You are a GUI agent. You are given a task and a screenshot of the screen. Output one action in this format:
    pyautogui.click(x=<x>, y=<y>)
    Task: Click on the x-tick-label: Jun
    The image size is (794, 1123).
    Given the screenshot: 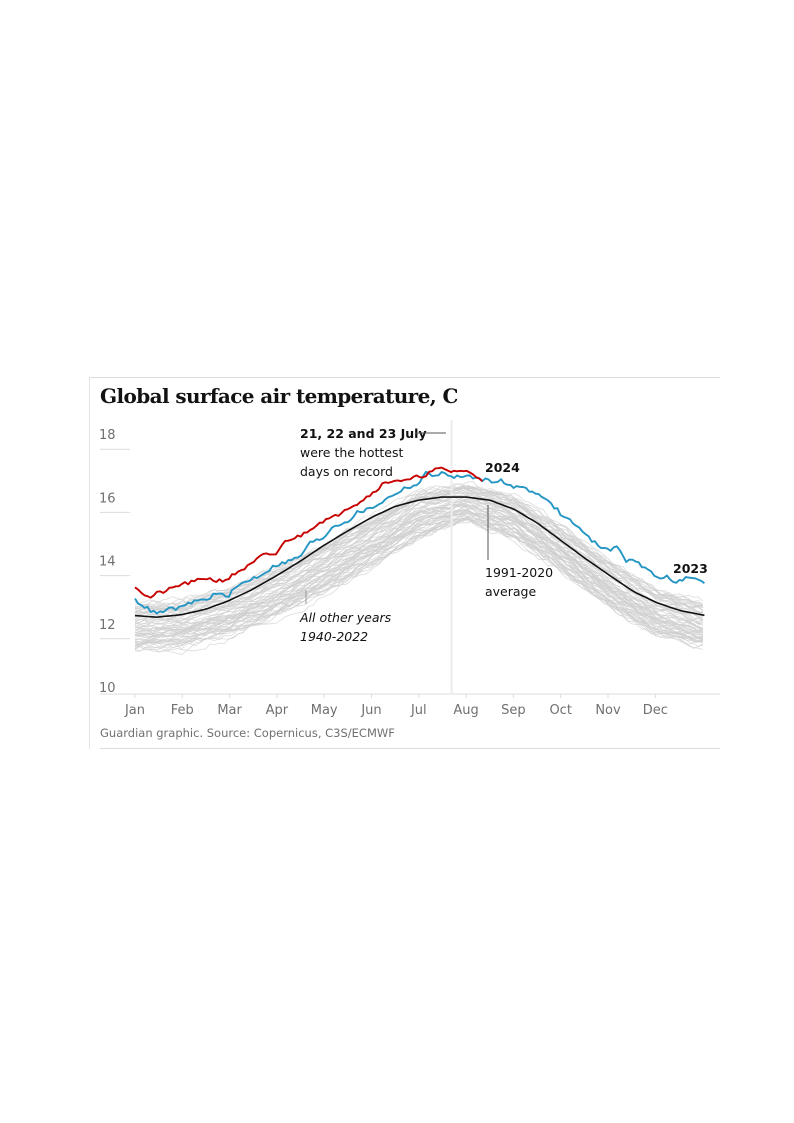 What is the action you would take?
    pyautogui.click(x=370, y=710)
    